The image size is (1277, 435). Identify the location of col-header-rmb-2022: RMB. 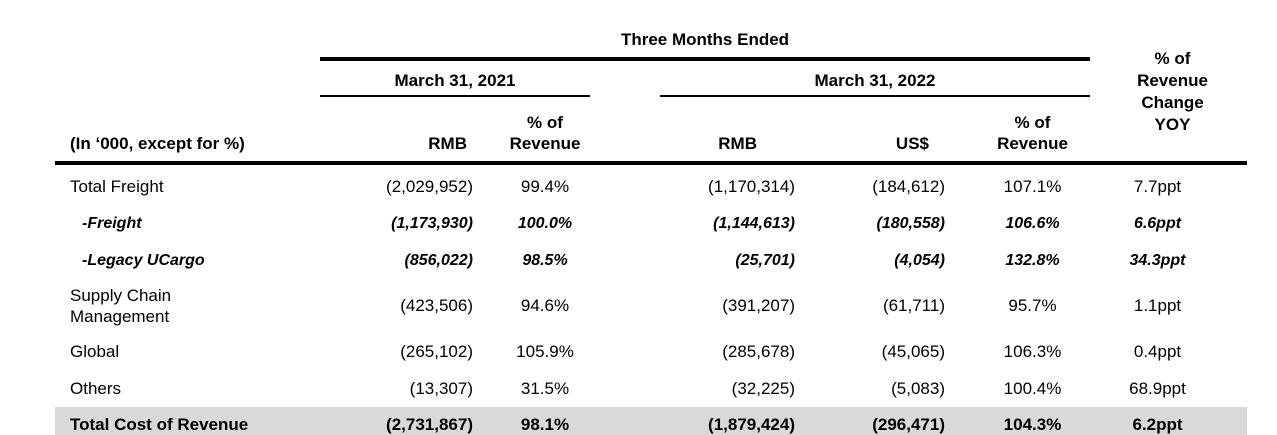
(697, 131).